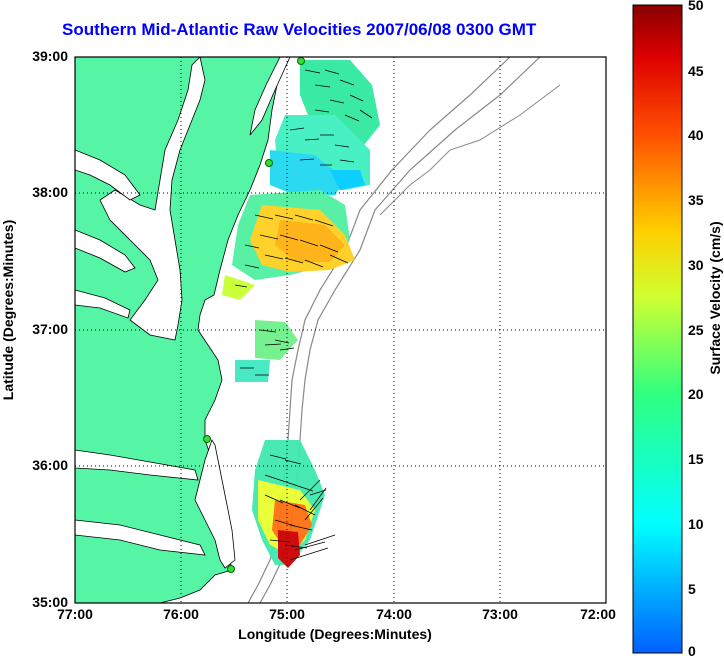  I want to click on x-tick-label: 76:00, so click(181, 614).